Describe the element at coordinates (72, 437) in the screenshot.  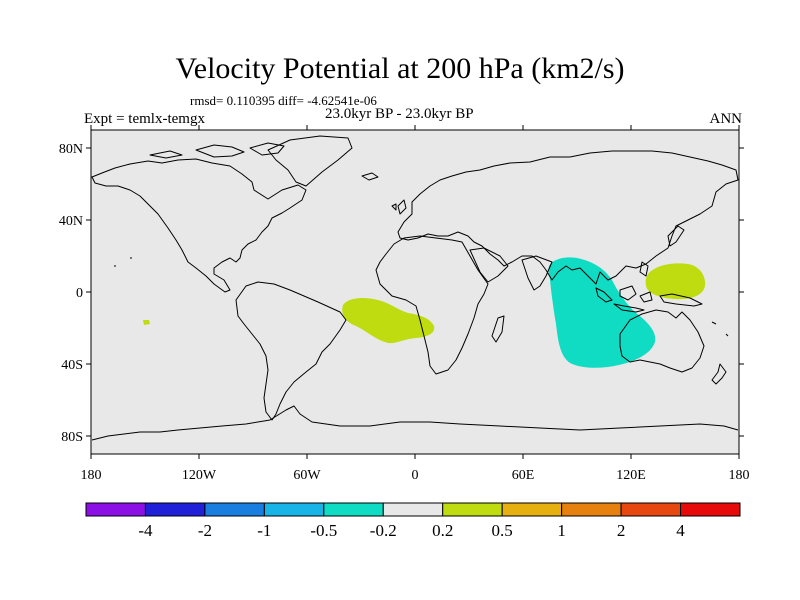
I see `y-tick-label: 80S` at that location.